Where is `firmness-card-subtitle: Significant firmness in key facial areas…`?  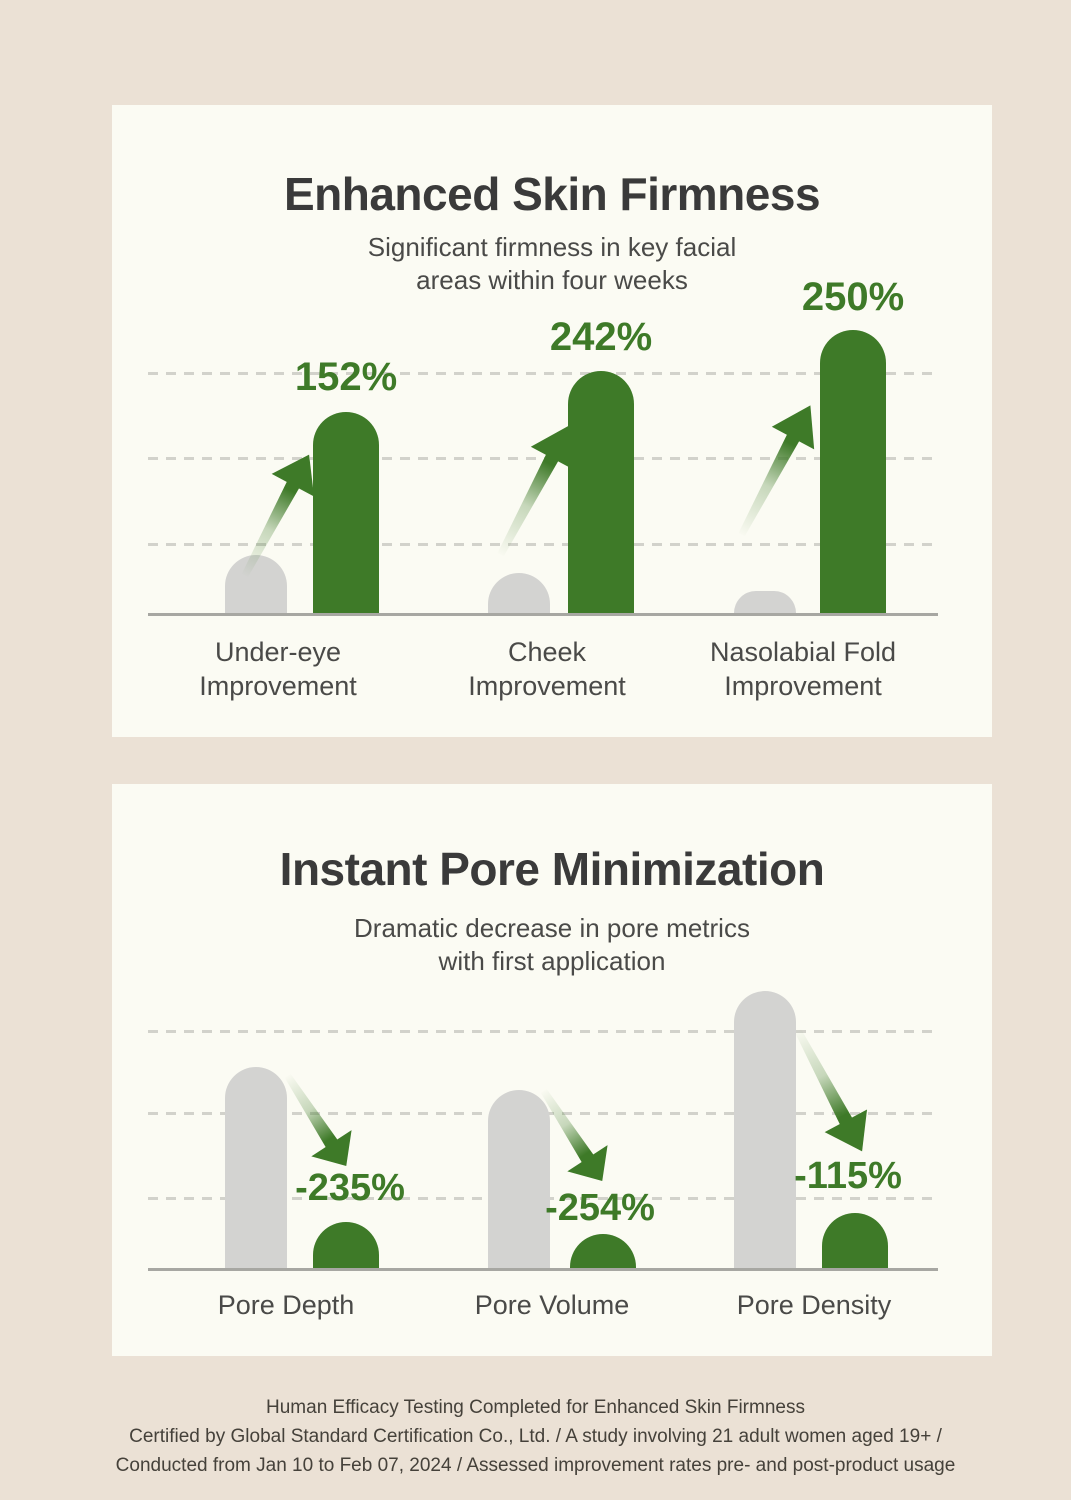
firmness-card-subtitle: Significant firmness in key facial areas… is located at coordinates (552, 264).